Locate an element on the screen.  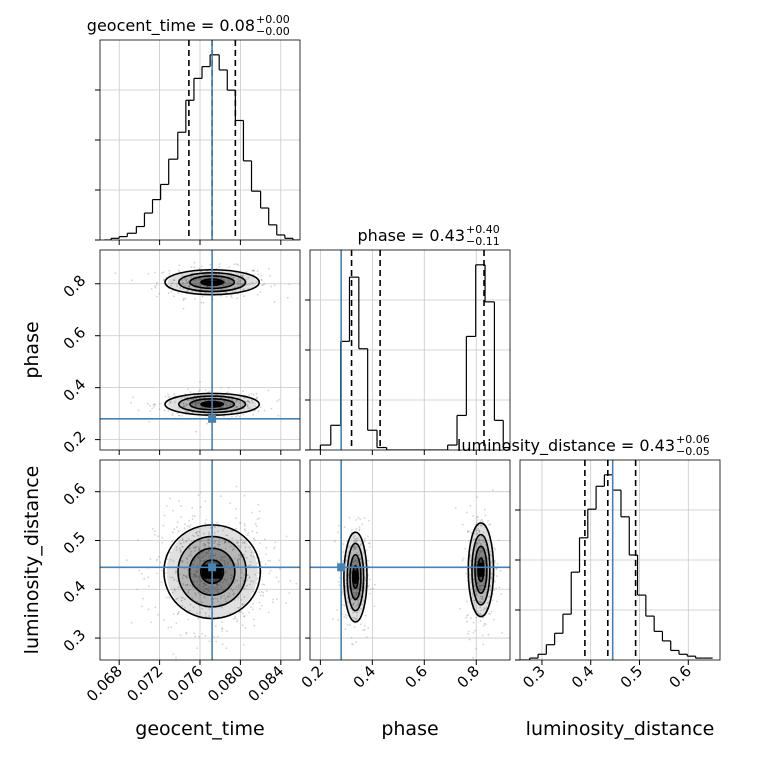
ytick-label-luminosity_distance-1: 0.4 is located at coordinates (75, 592).